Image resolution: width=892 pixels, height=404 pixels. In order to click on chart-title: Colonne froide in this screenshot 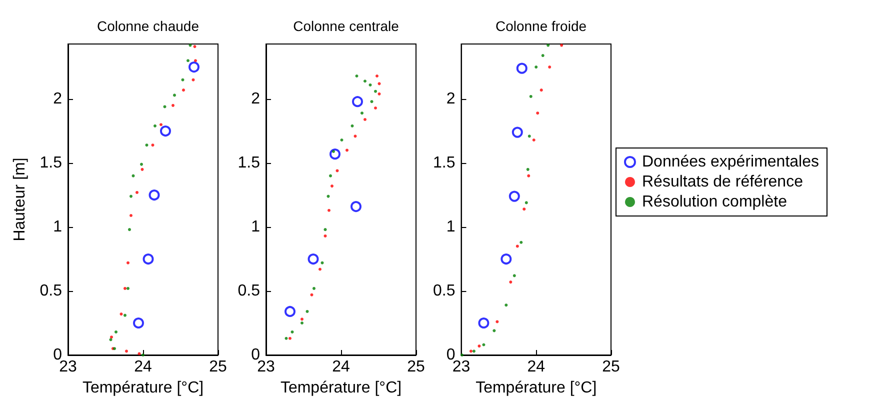, I will do `click(541, 26)`.